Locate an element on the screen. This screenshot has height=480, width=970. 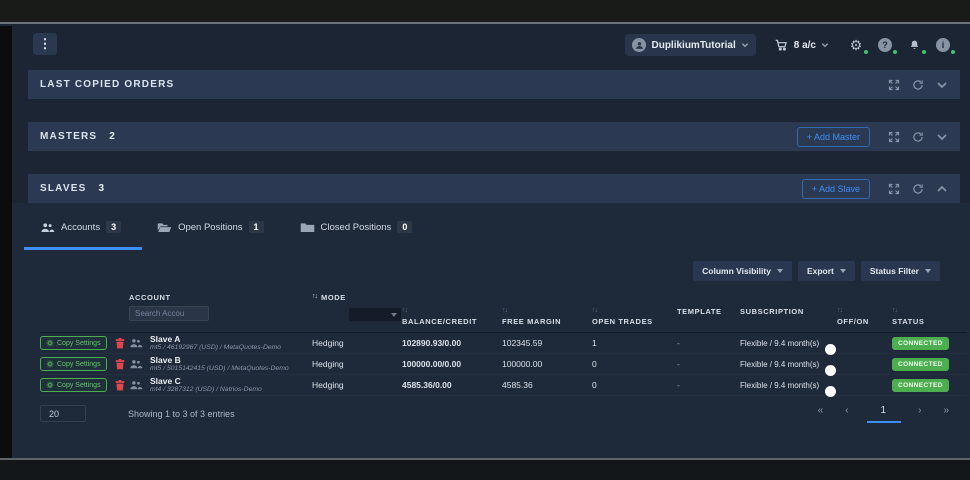
cart-accounts-menu: 8 a/c is located at coordinates (801, 45).